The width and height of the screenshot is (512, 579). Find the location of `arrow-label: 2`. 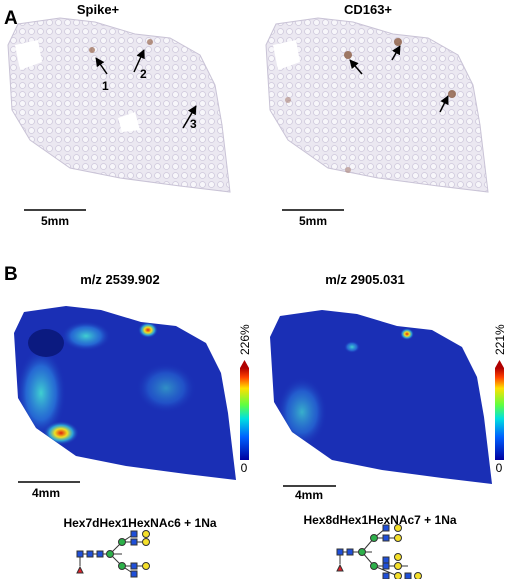

arrow-label: 2 is located at coordinates (143, 74).